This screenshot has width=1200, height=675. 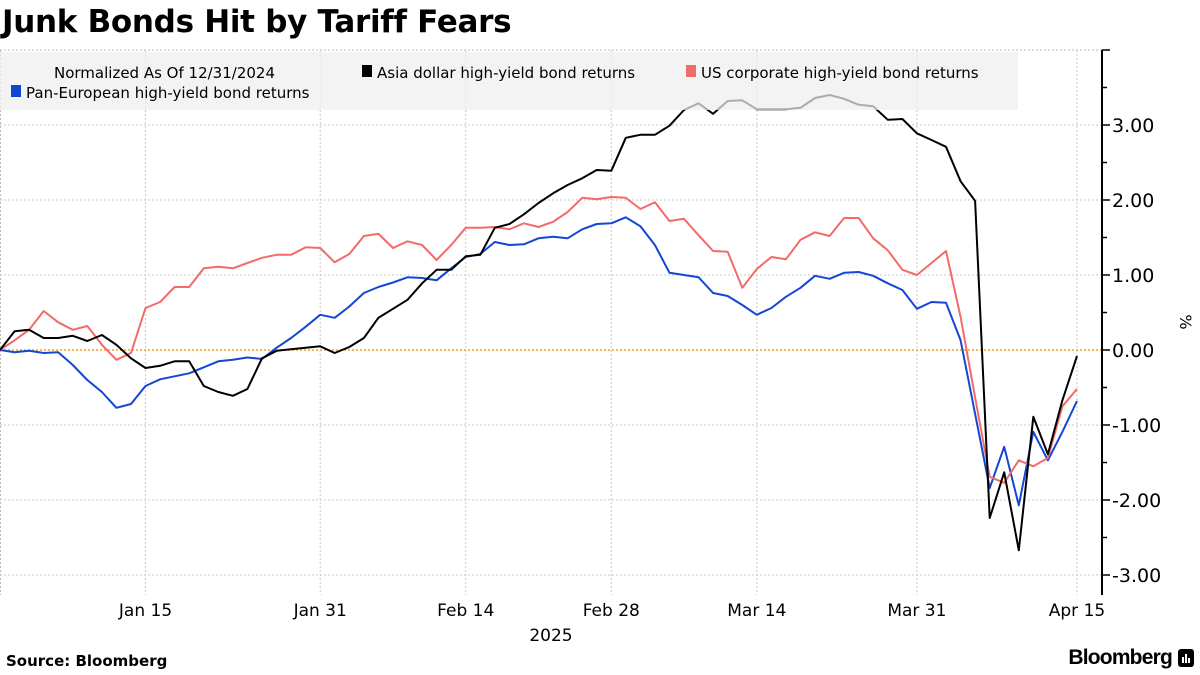 What do you see at coordinates (87, 661) in the screenshot?
I see `source-note: Source: Bloomberg` at bounding box center [87, 661].